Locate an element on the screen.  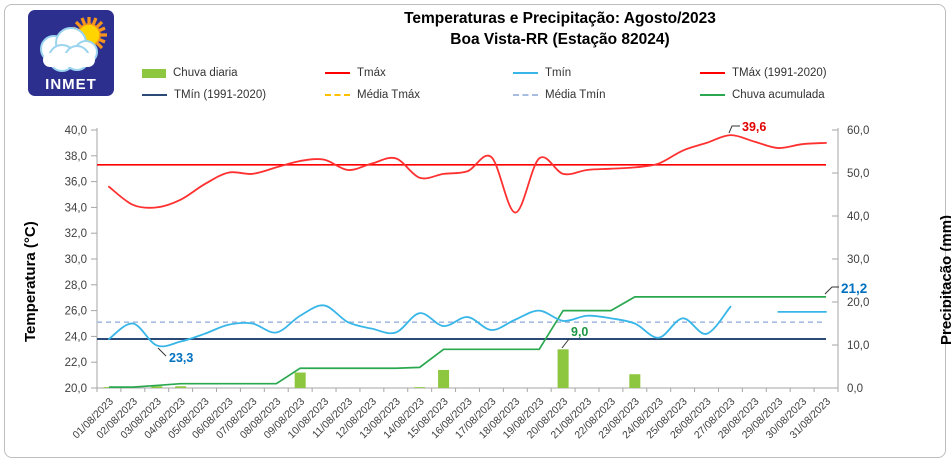
y-left-tick-label: 24,0 is located at coordinates (76, 337).